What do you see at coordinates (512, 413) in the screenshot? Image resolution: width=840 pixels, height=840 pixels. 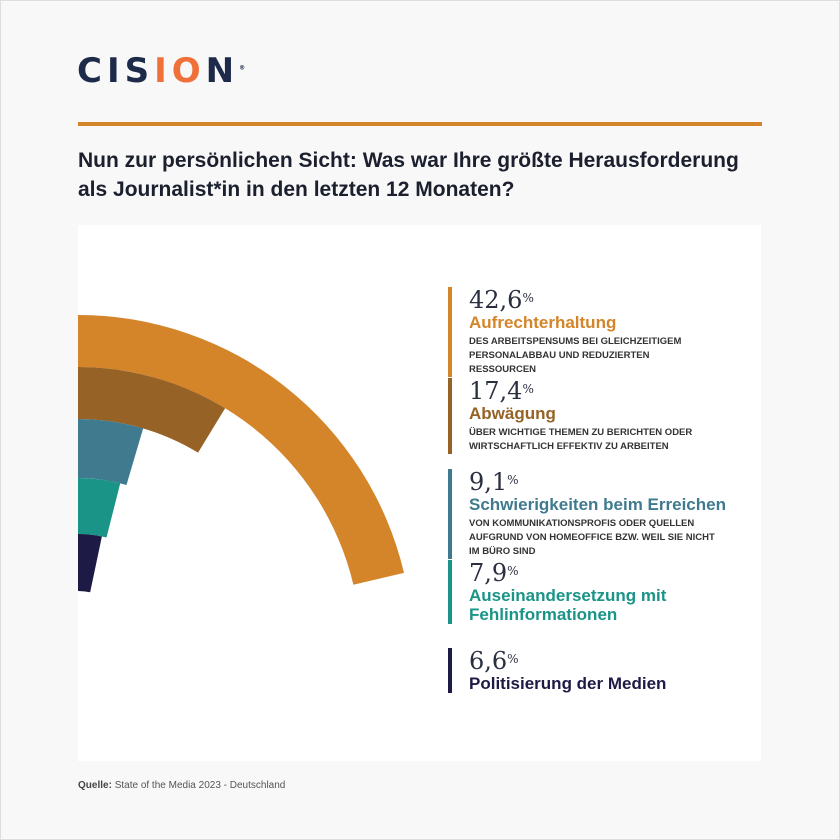 I see `legend-label: Abwägung` at bounding box center [512, 413].